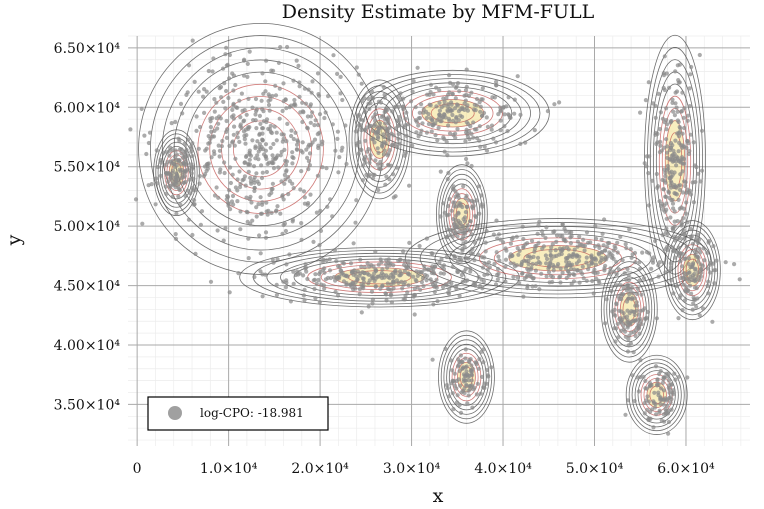 The image size is (764, 509). I want to click on x-tick-label: 5.0×10⁴, so click(595, 469).